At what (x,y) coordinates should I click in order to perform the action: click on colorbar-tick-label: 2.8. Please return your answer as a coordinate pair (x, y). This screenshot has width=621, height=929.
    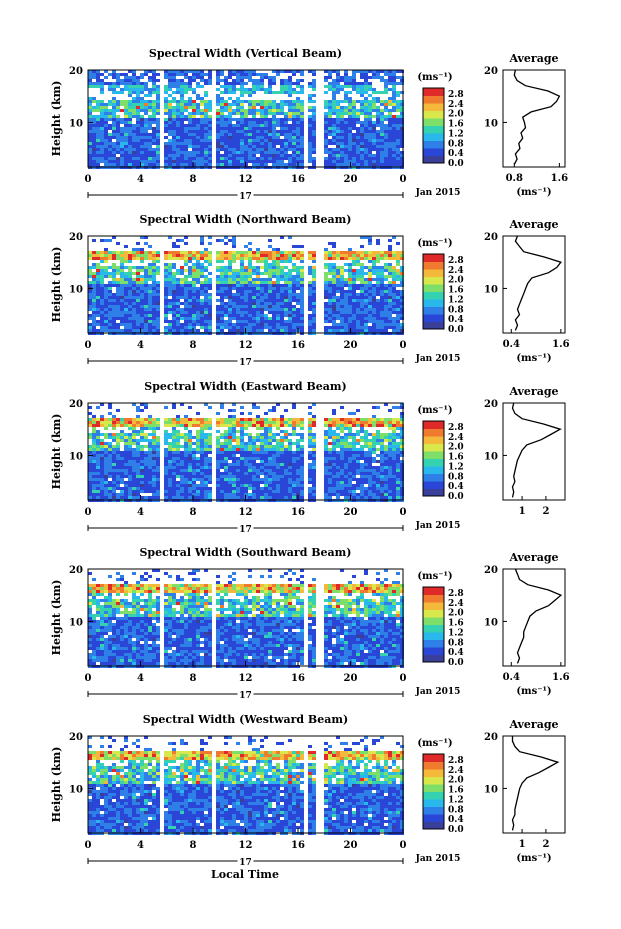
    Looking at the image, I should click on (456, 594).